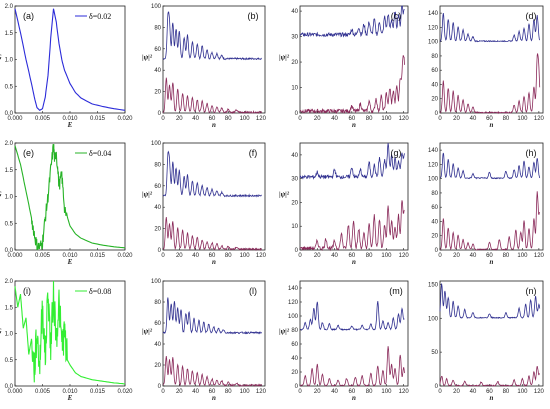  I want to click on x-tick-label: 0.020, so click(125, 256).